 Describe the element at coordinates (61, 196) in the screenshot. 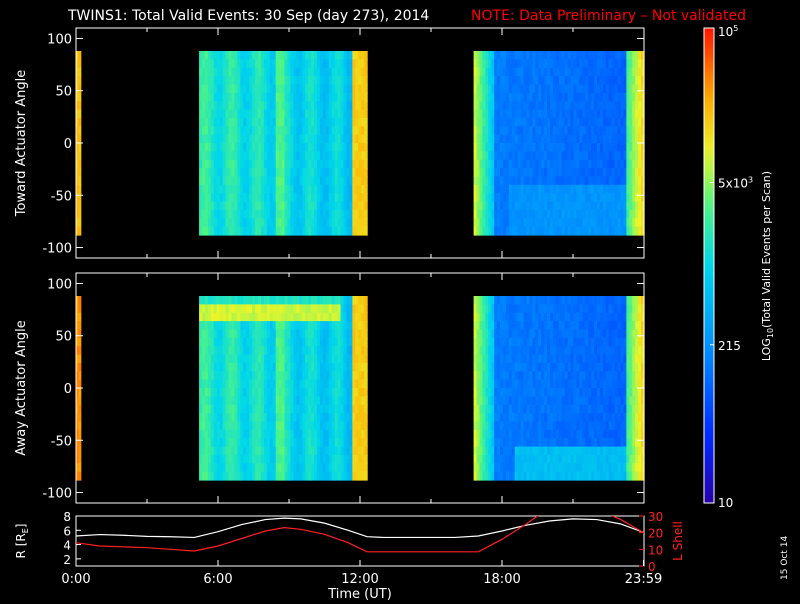

I see `toward-y-tick-label: -50` at that location.